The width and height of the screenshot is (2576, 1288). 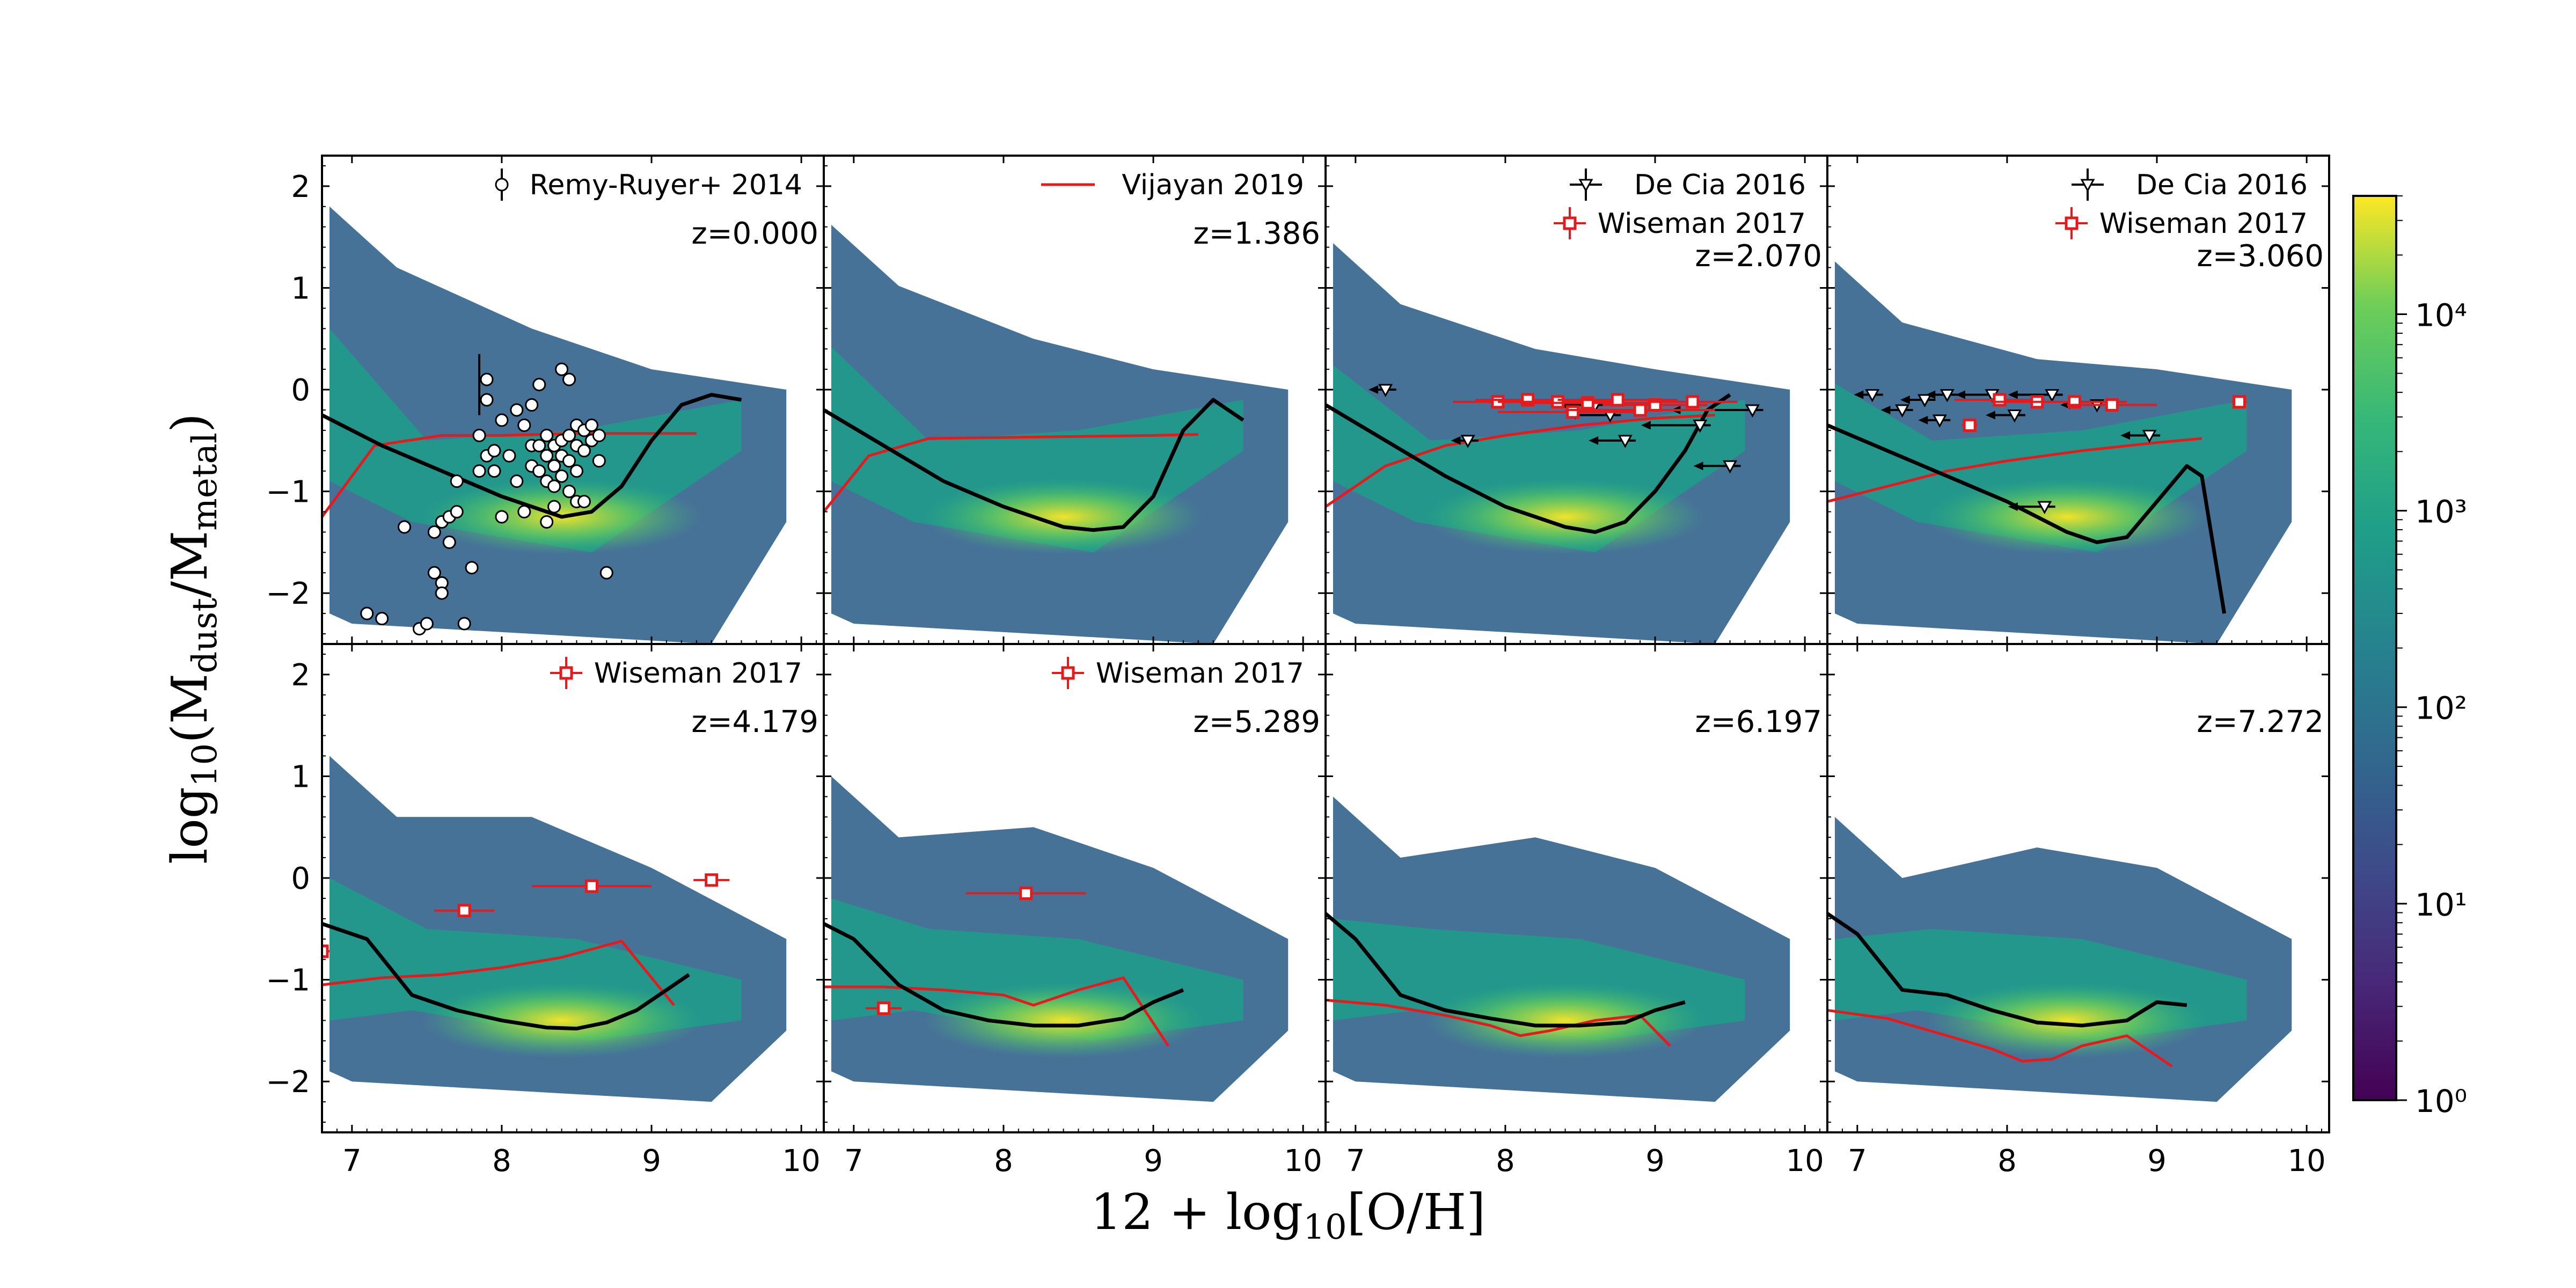 I want to click on colorbar-tick-label: 10¹, so click(x=2441, y=905).